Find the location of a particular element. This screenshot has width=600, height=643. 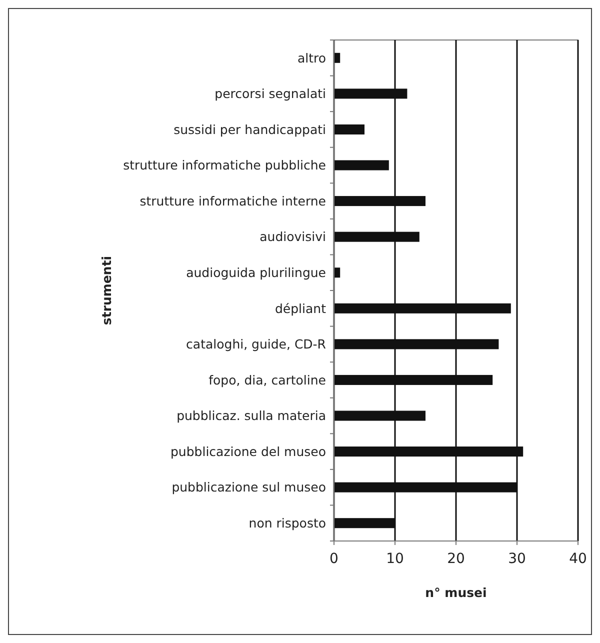

x-axis-title: n° musei is located at coordinates (456, 592).